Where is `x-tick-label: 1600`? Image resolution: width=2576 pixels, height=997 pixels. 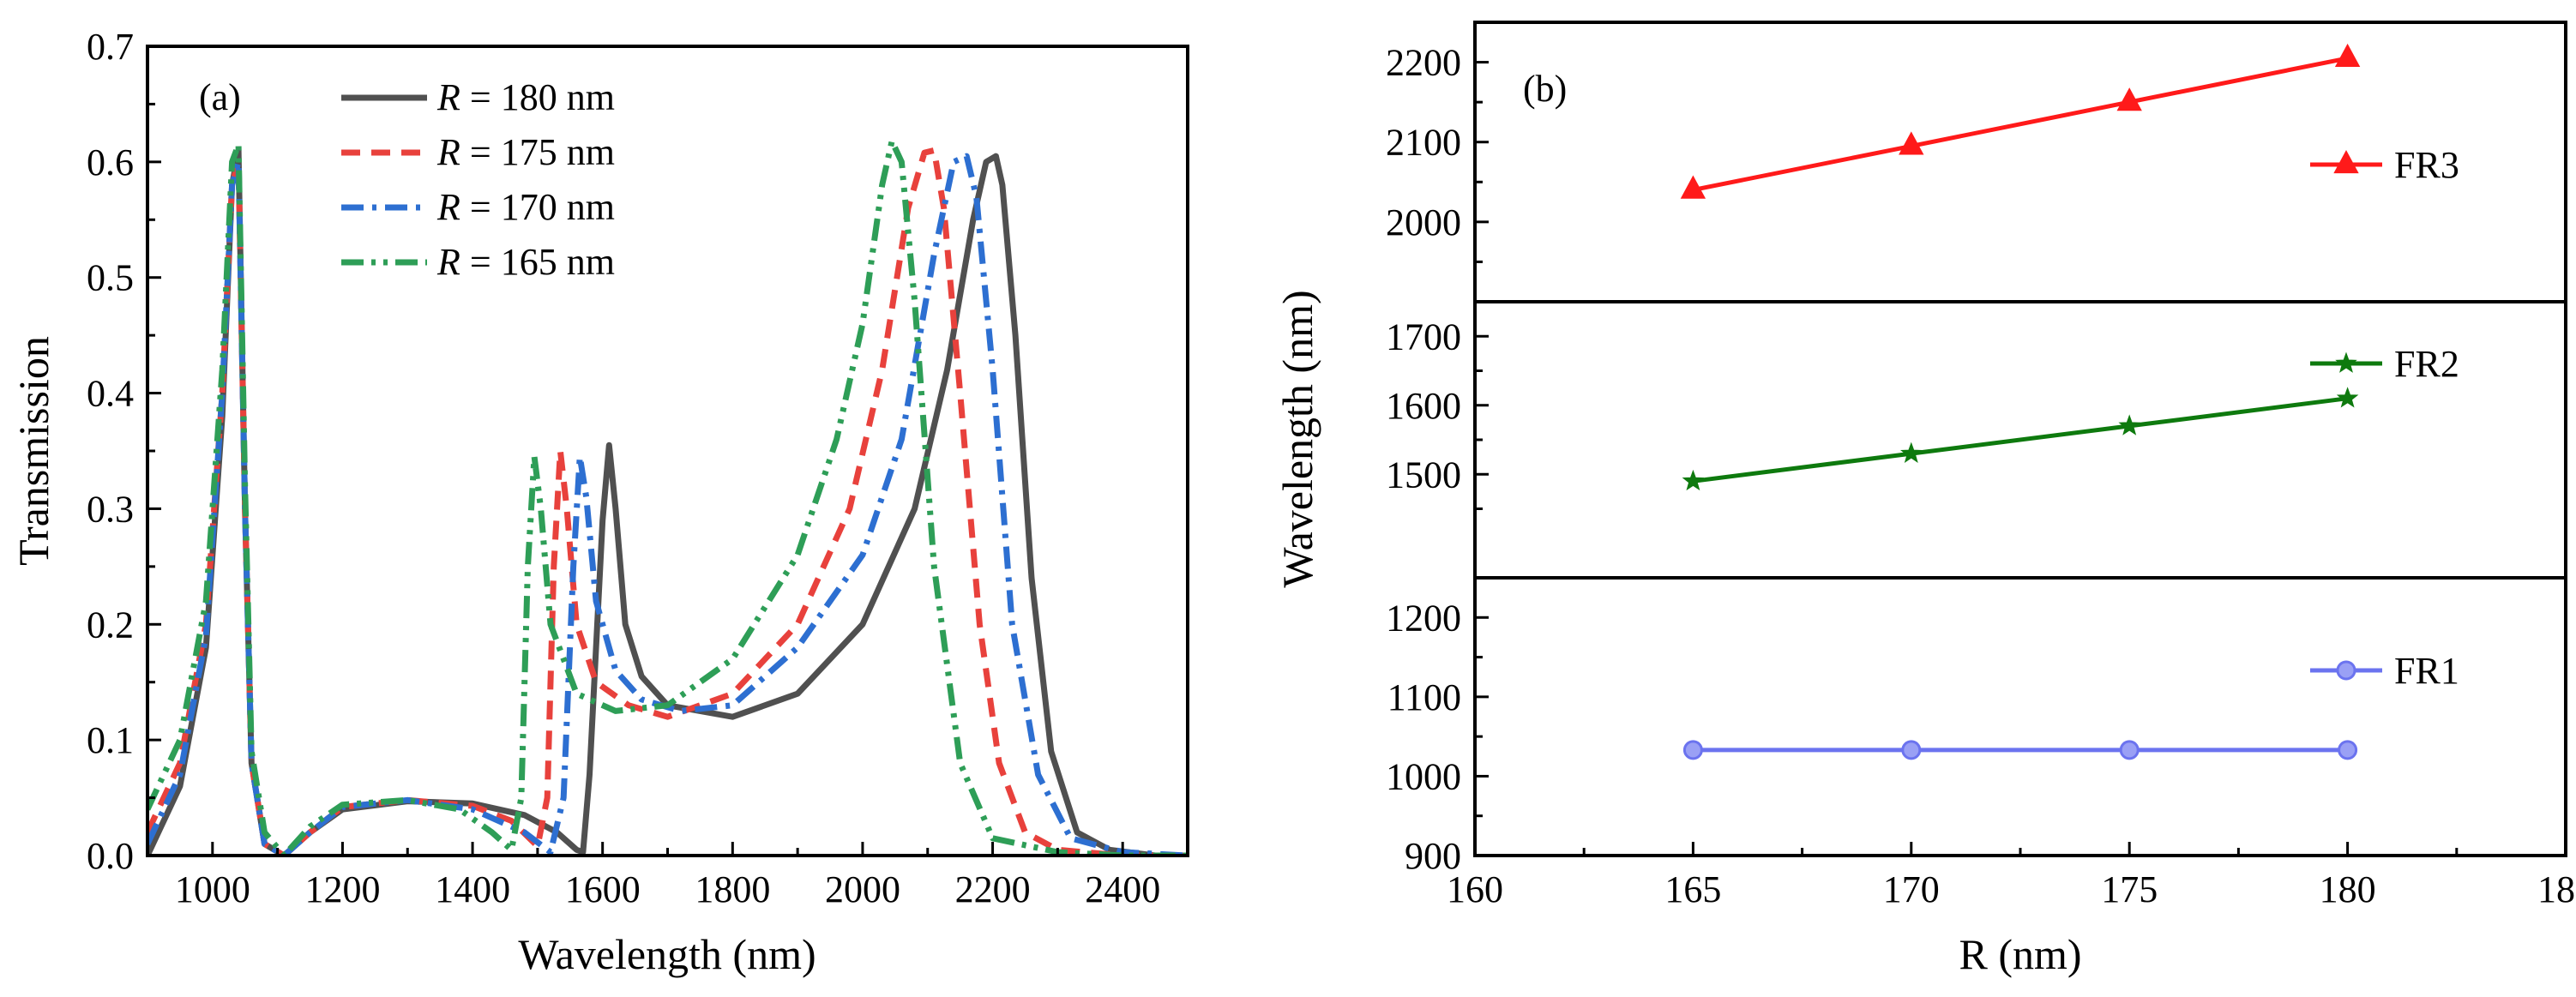
x-tick-label: 1600 is located at coordinates (603, 889).